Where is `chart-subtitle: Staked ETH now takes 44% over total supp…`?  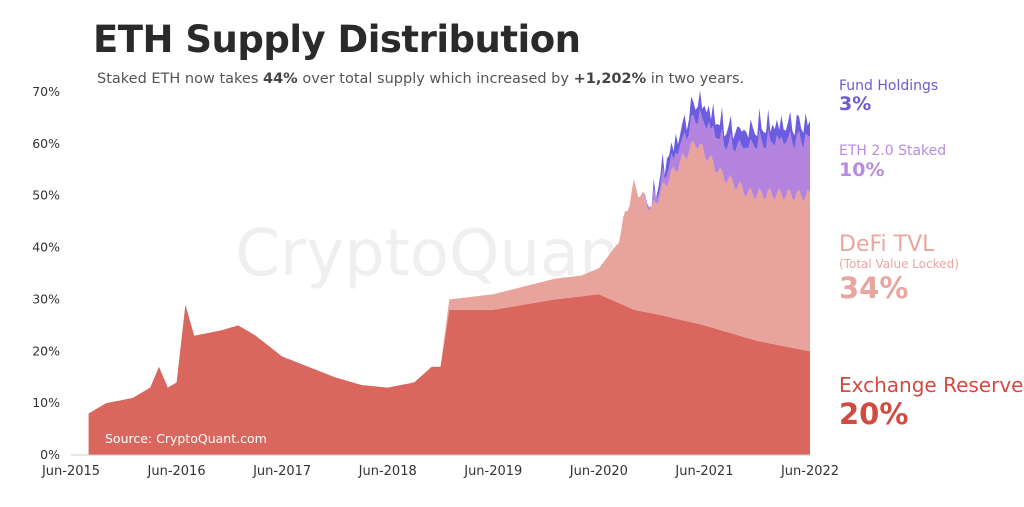
chart-subtitle: Staked ETH now takes 44% over total supp… is located at coordinates (420, 79).